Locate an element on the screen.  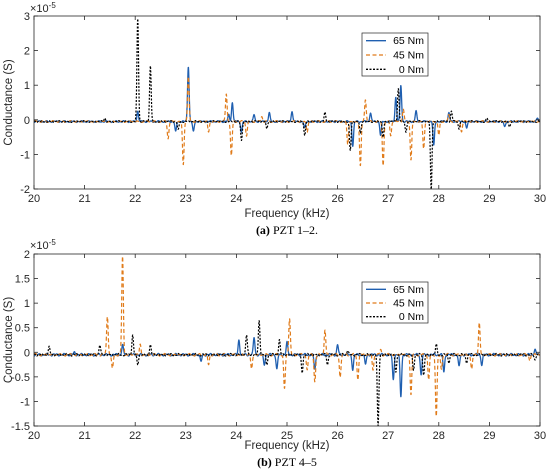
y-tick-label: 1.5 is located at coordinates (22, 280).